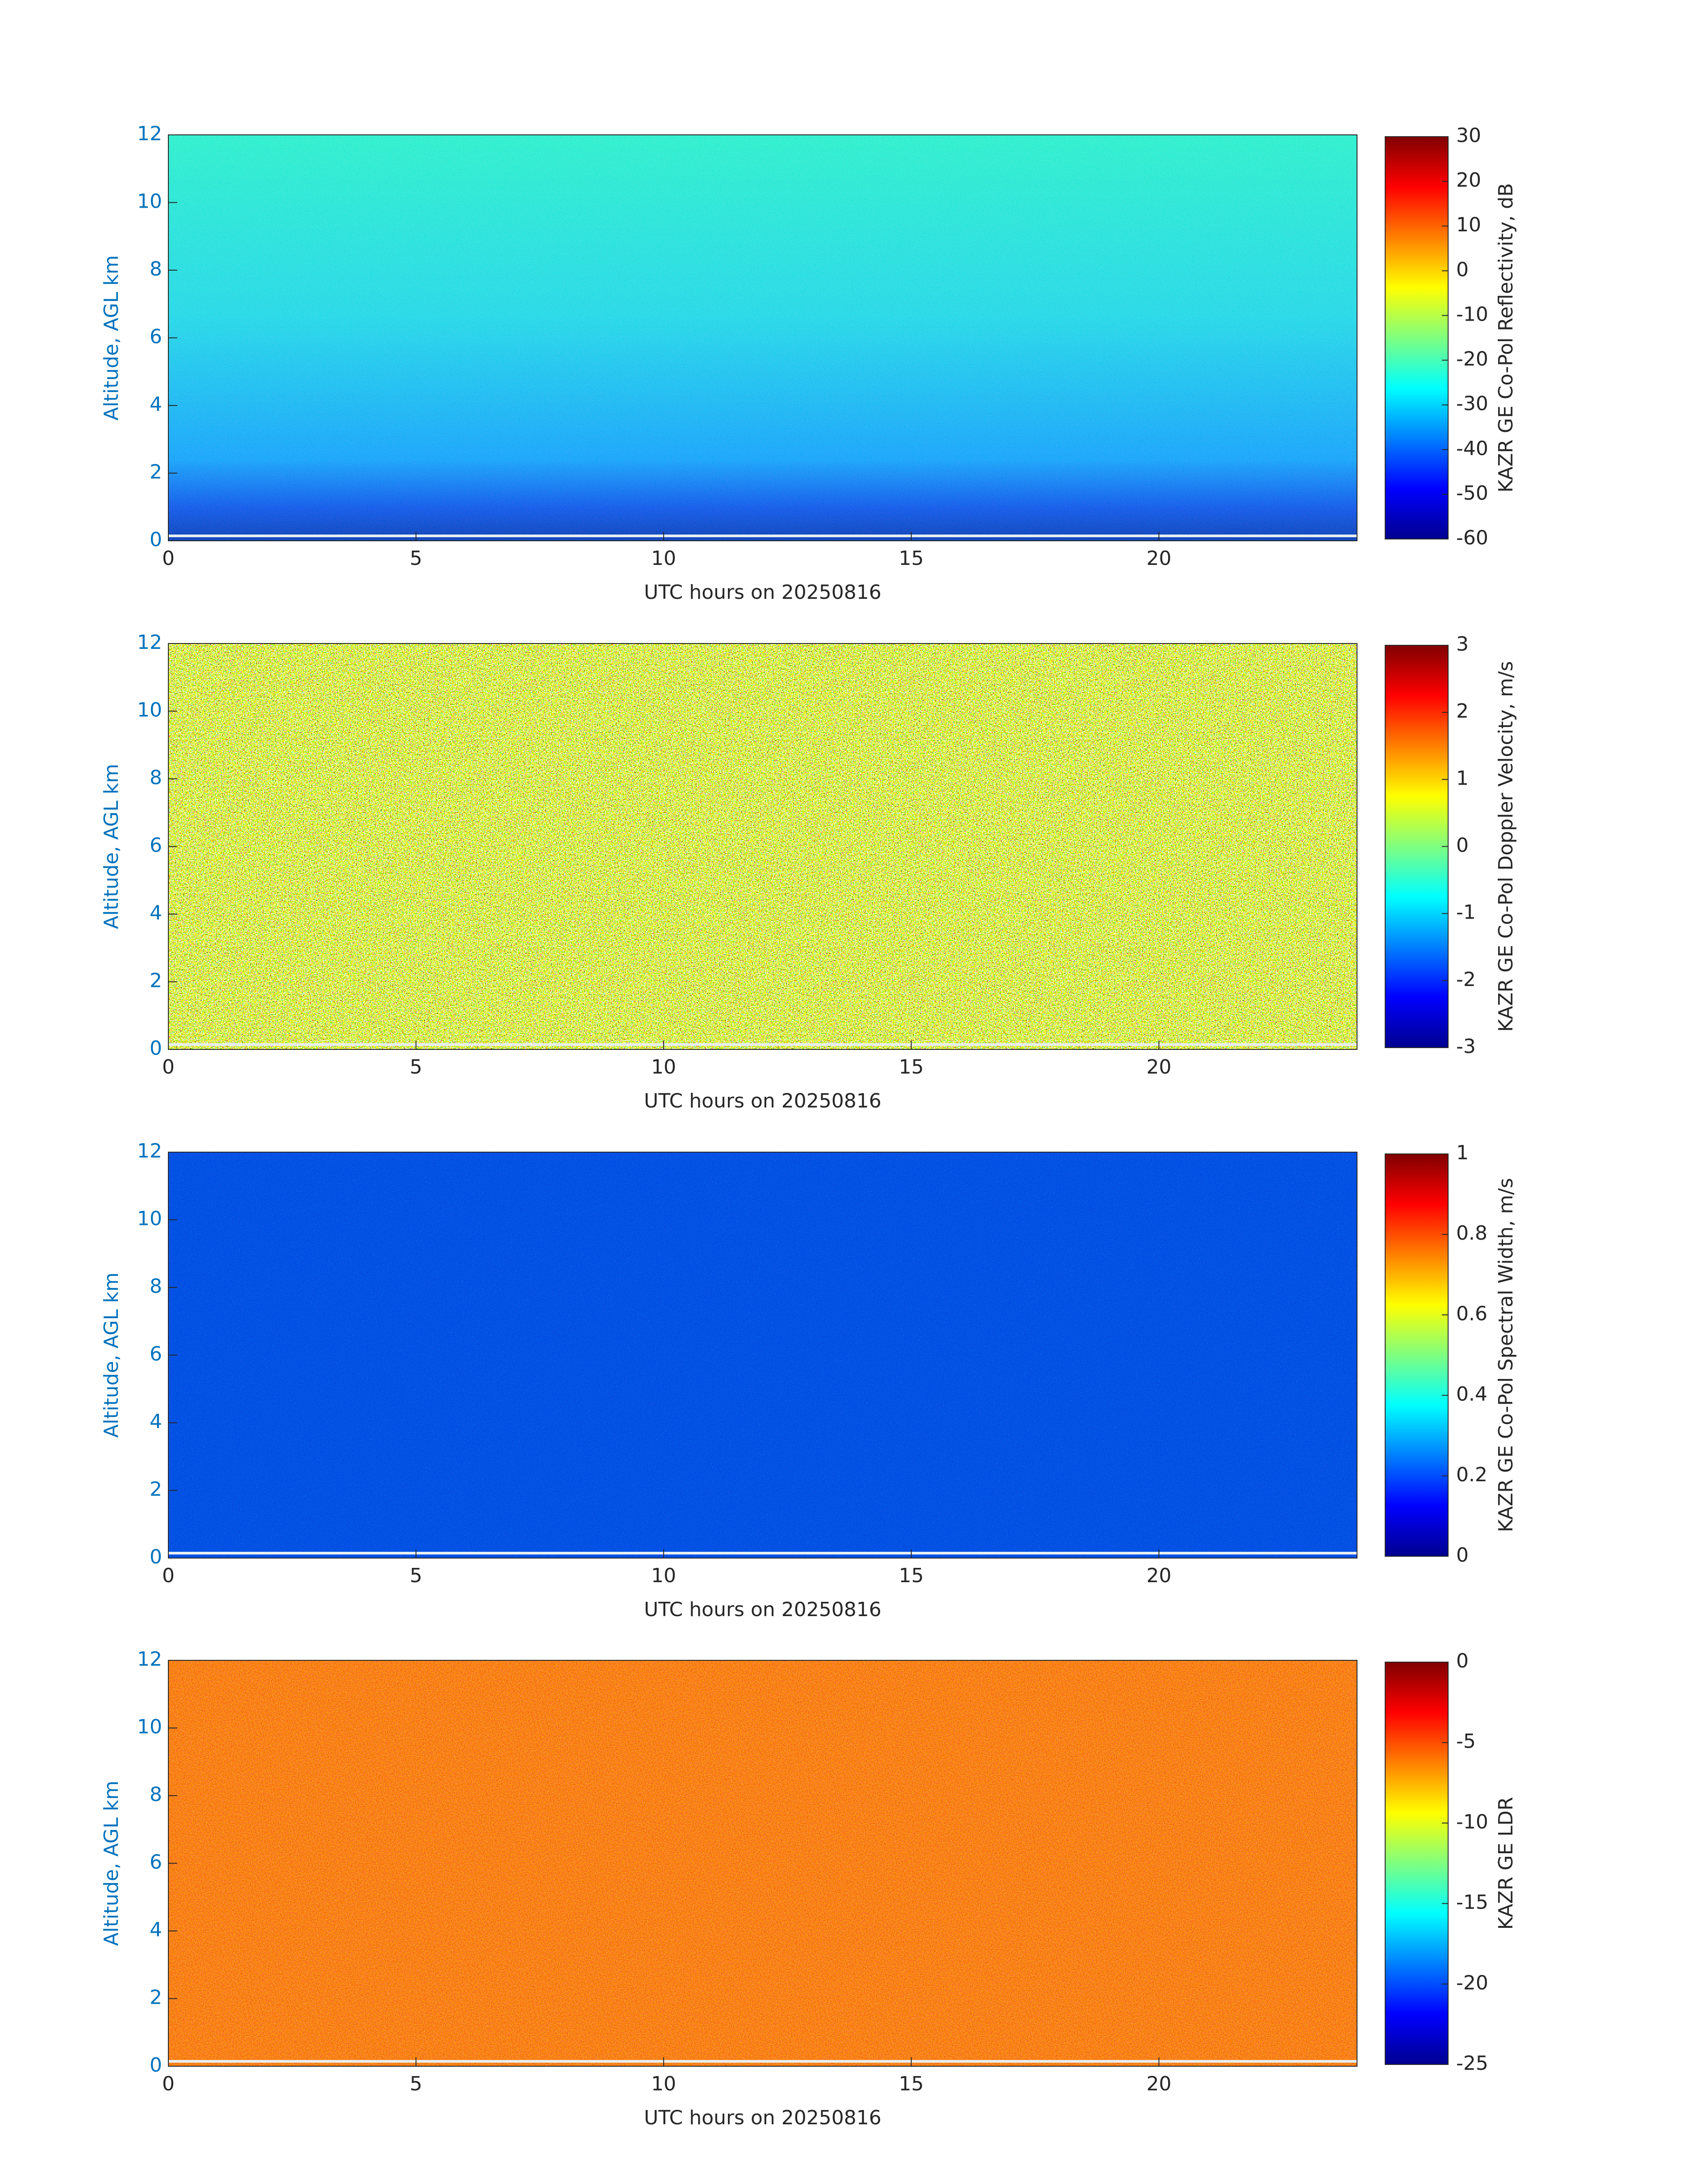 The height and width of the screenshot is (2177, 1708). What do you see at coordinates (1506, 338) in the screenshot?
I see `colorbar-label: KAZR GE Co-Pol Reflectivity, dB` at bounding box center [1506, 338].